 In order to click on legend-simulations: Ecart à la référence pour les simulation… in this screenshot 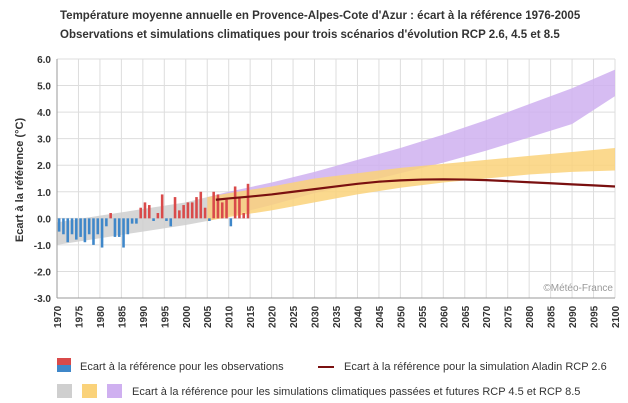, I will do `click(356, 392)`.